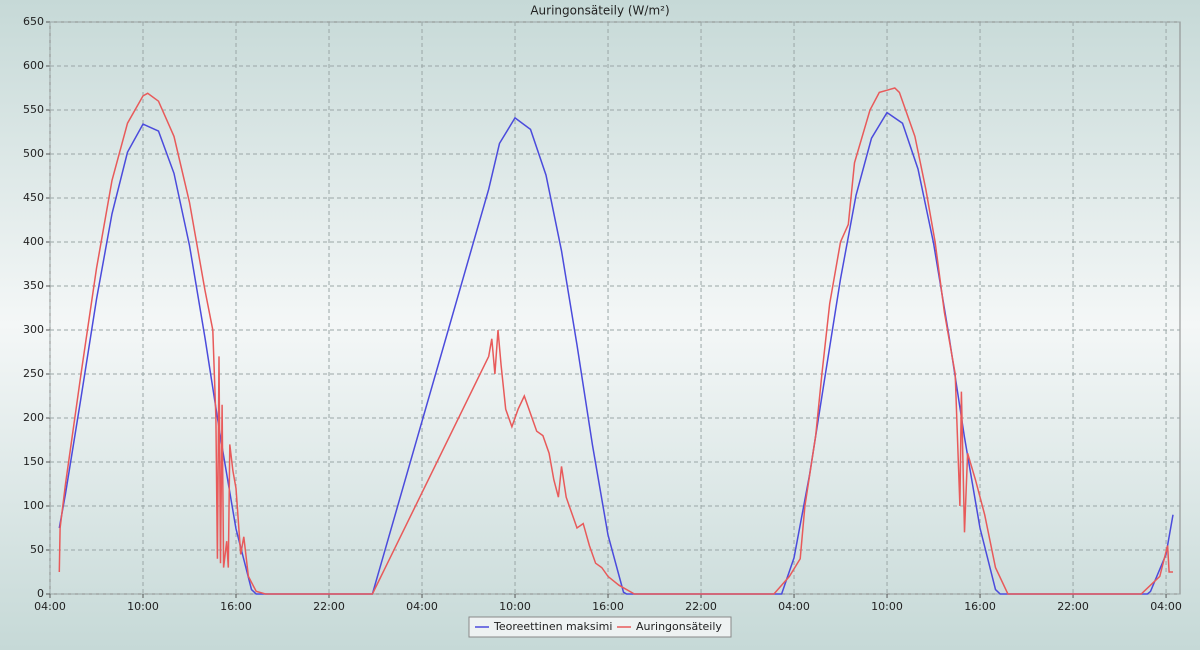  Describe the element at coordinates (40, 593) in the screenshot. I see `y-tick-label: 0` at that location.